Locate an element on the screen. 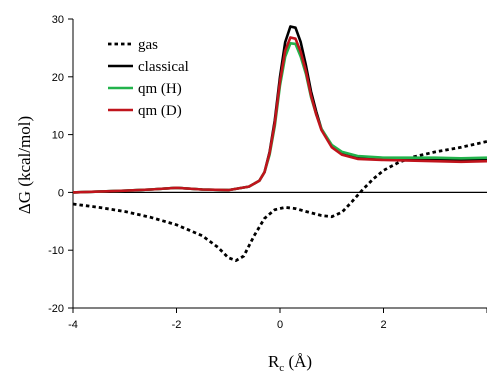 The image size is (487, 373). x-tick-label: 2 is located at coordinates (383, 325).